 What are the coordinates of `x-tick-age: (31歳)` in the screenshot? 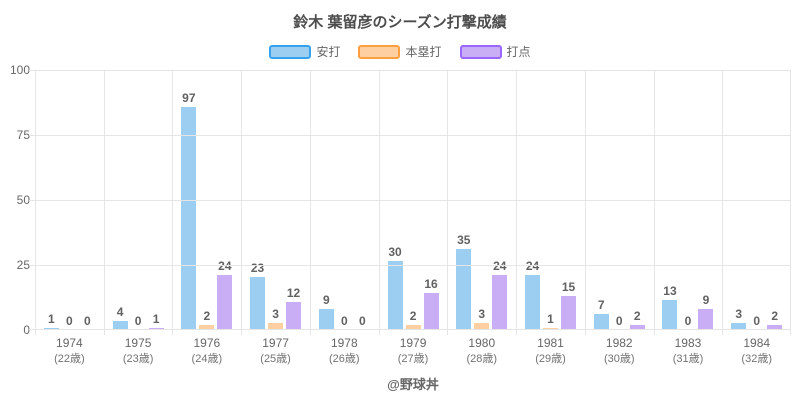 It's located at (688, 359).